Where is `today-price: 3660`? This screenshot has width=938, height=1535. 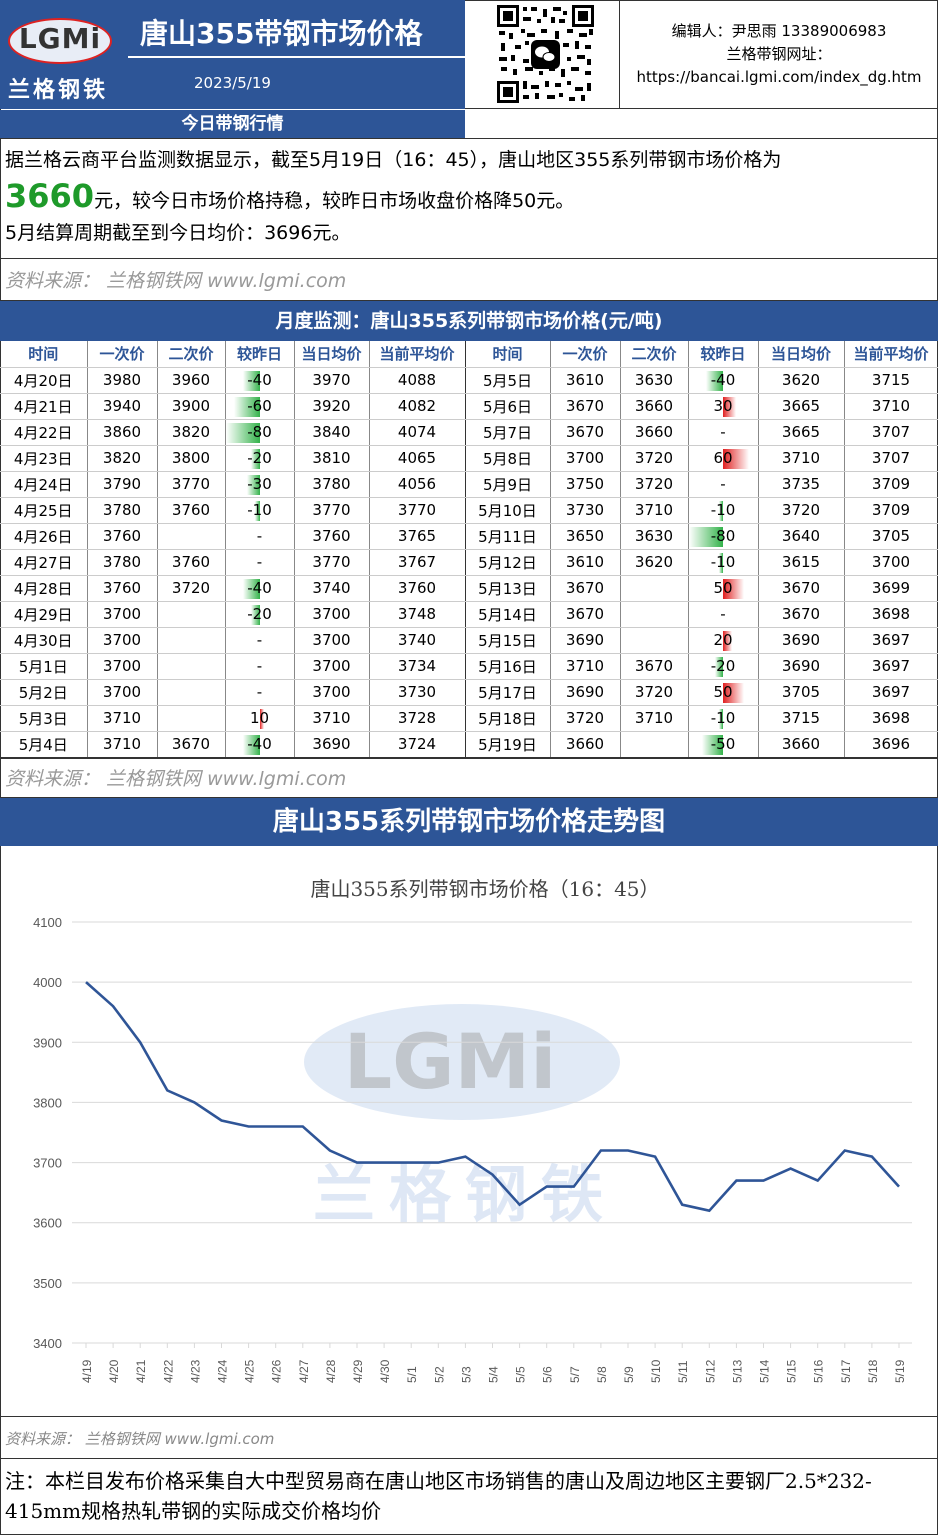
today-price: 3660 is located at coordinates (50, 196).